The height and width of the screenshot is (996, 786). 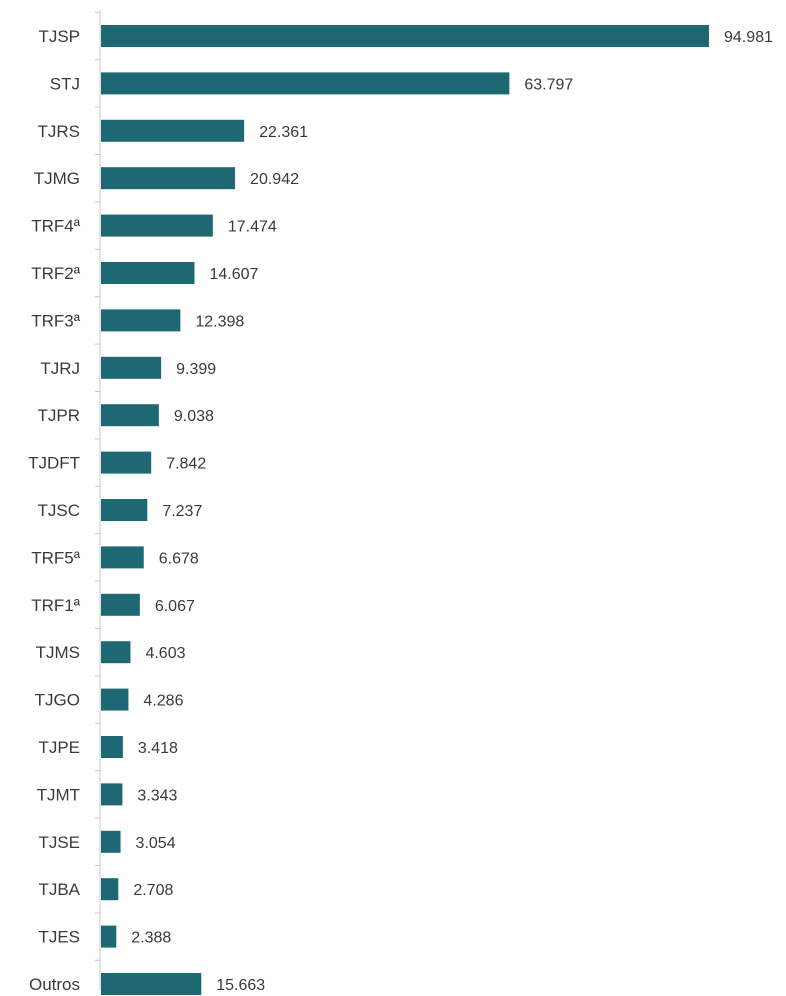 What do you see at coordinates (240, 985) in the screenshot?
I see `value-label: 15.663` at bounding box center [240, 985].